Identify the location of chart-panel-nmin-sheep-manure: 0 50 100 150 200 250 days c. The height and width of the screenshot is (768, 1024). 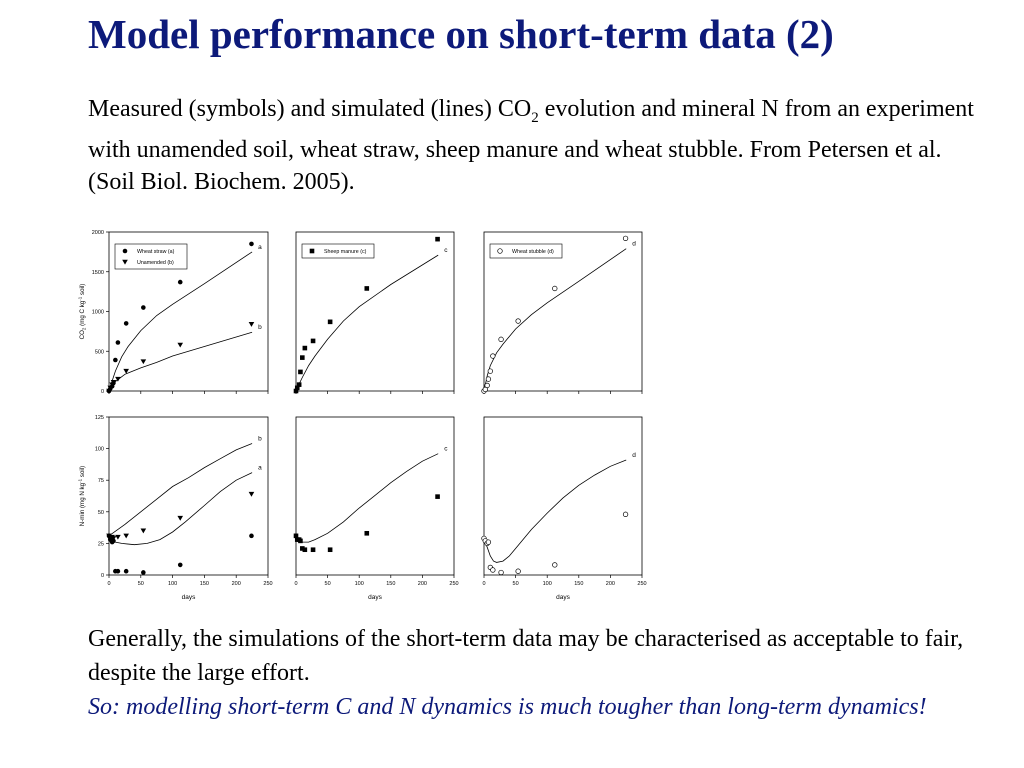
(376, 508).